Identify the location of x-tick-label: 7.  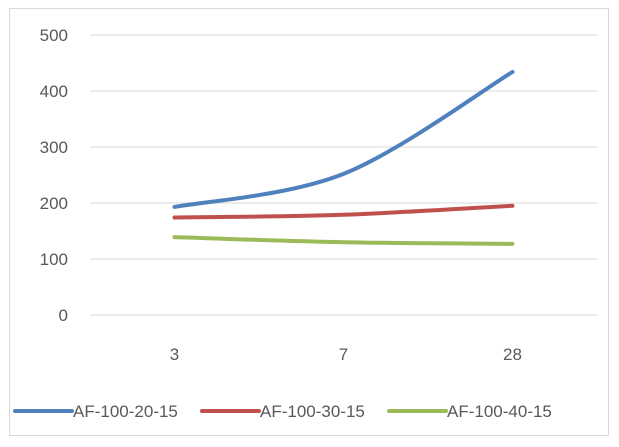
(343, 354).